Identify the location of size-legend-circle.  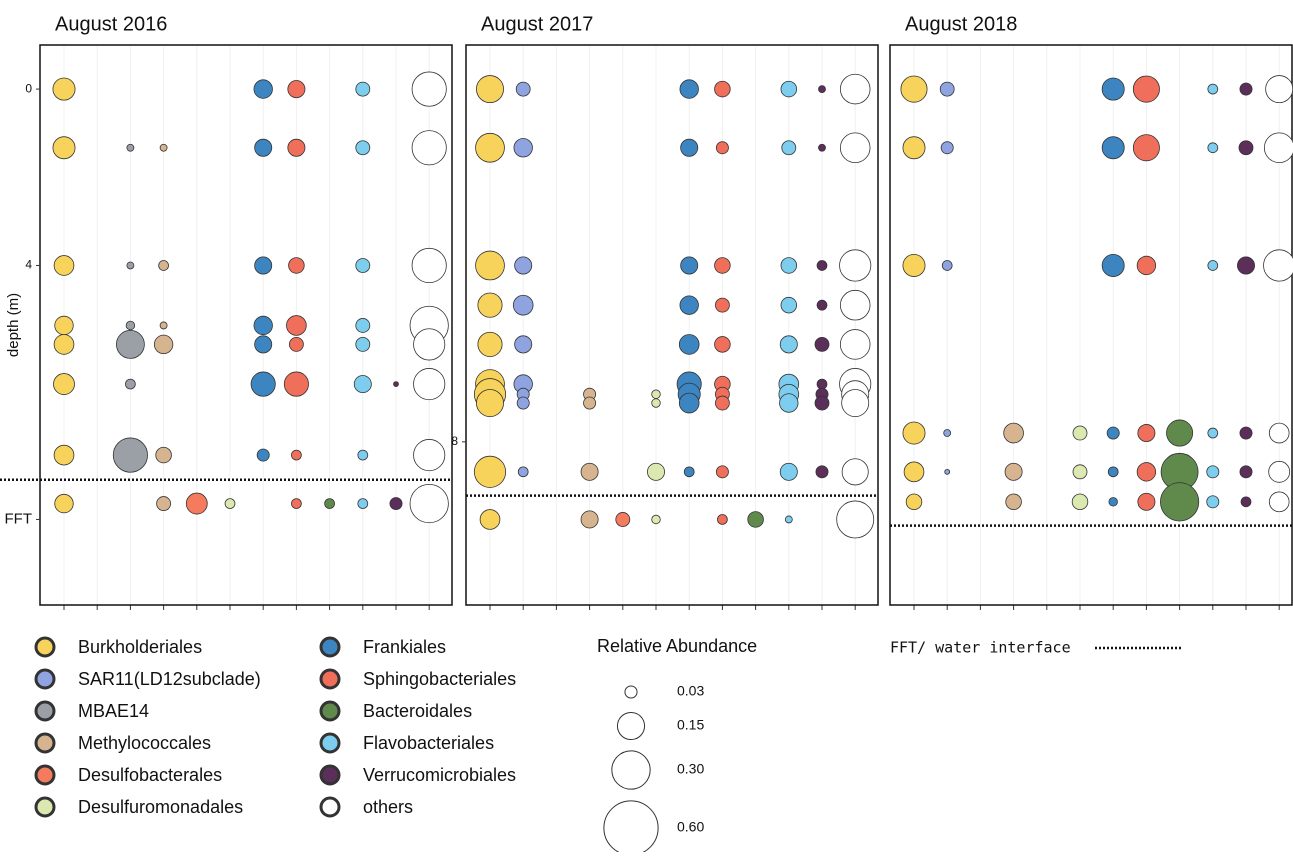
(631, 726).